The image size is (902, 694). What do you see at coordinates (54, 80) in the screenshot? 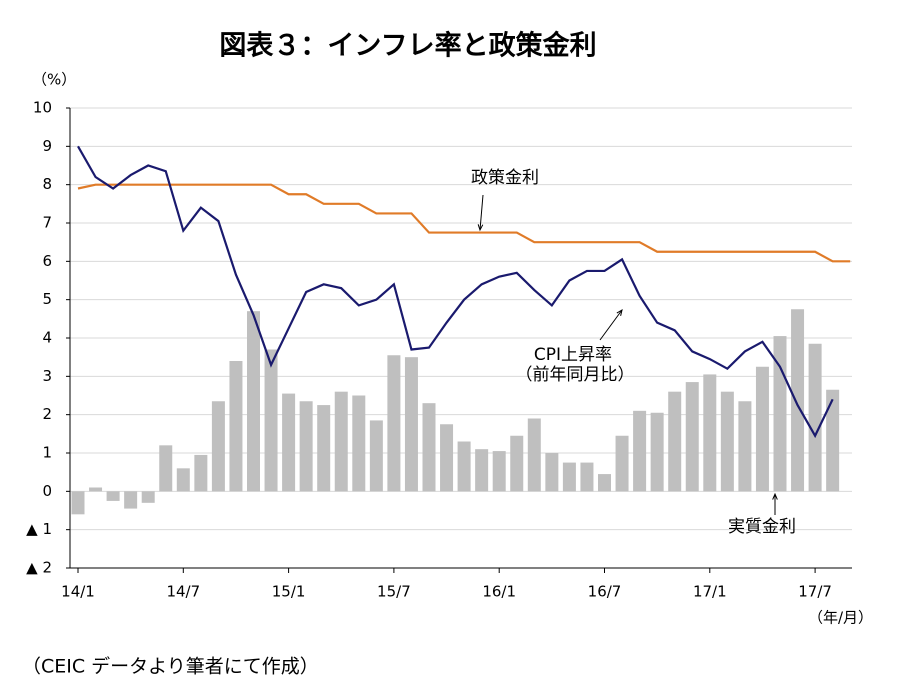
I see `y-unit: （%）` at bounding box center [54, 80].